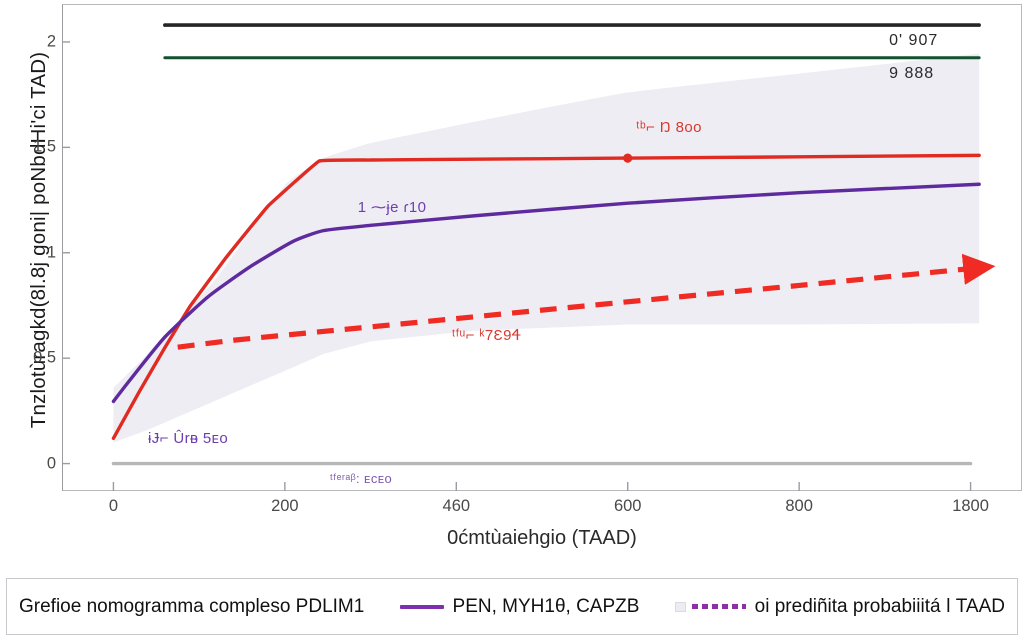  I want to click on legend-title-label: Grefioe nomogramma compleso PDLIM1, so click(192, 606).